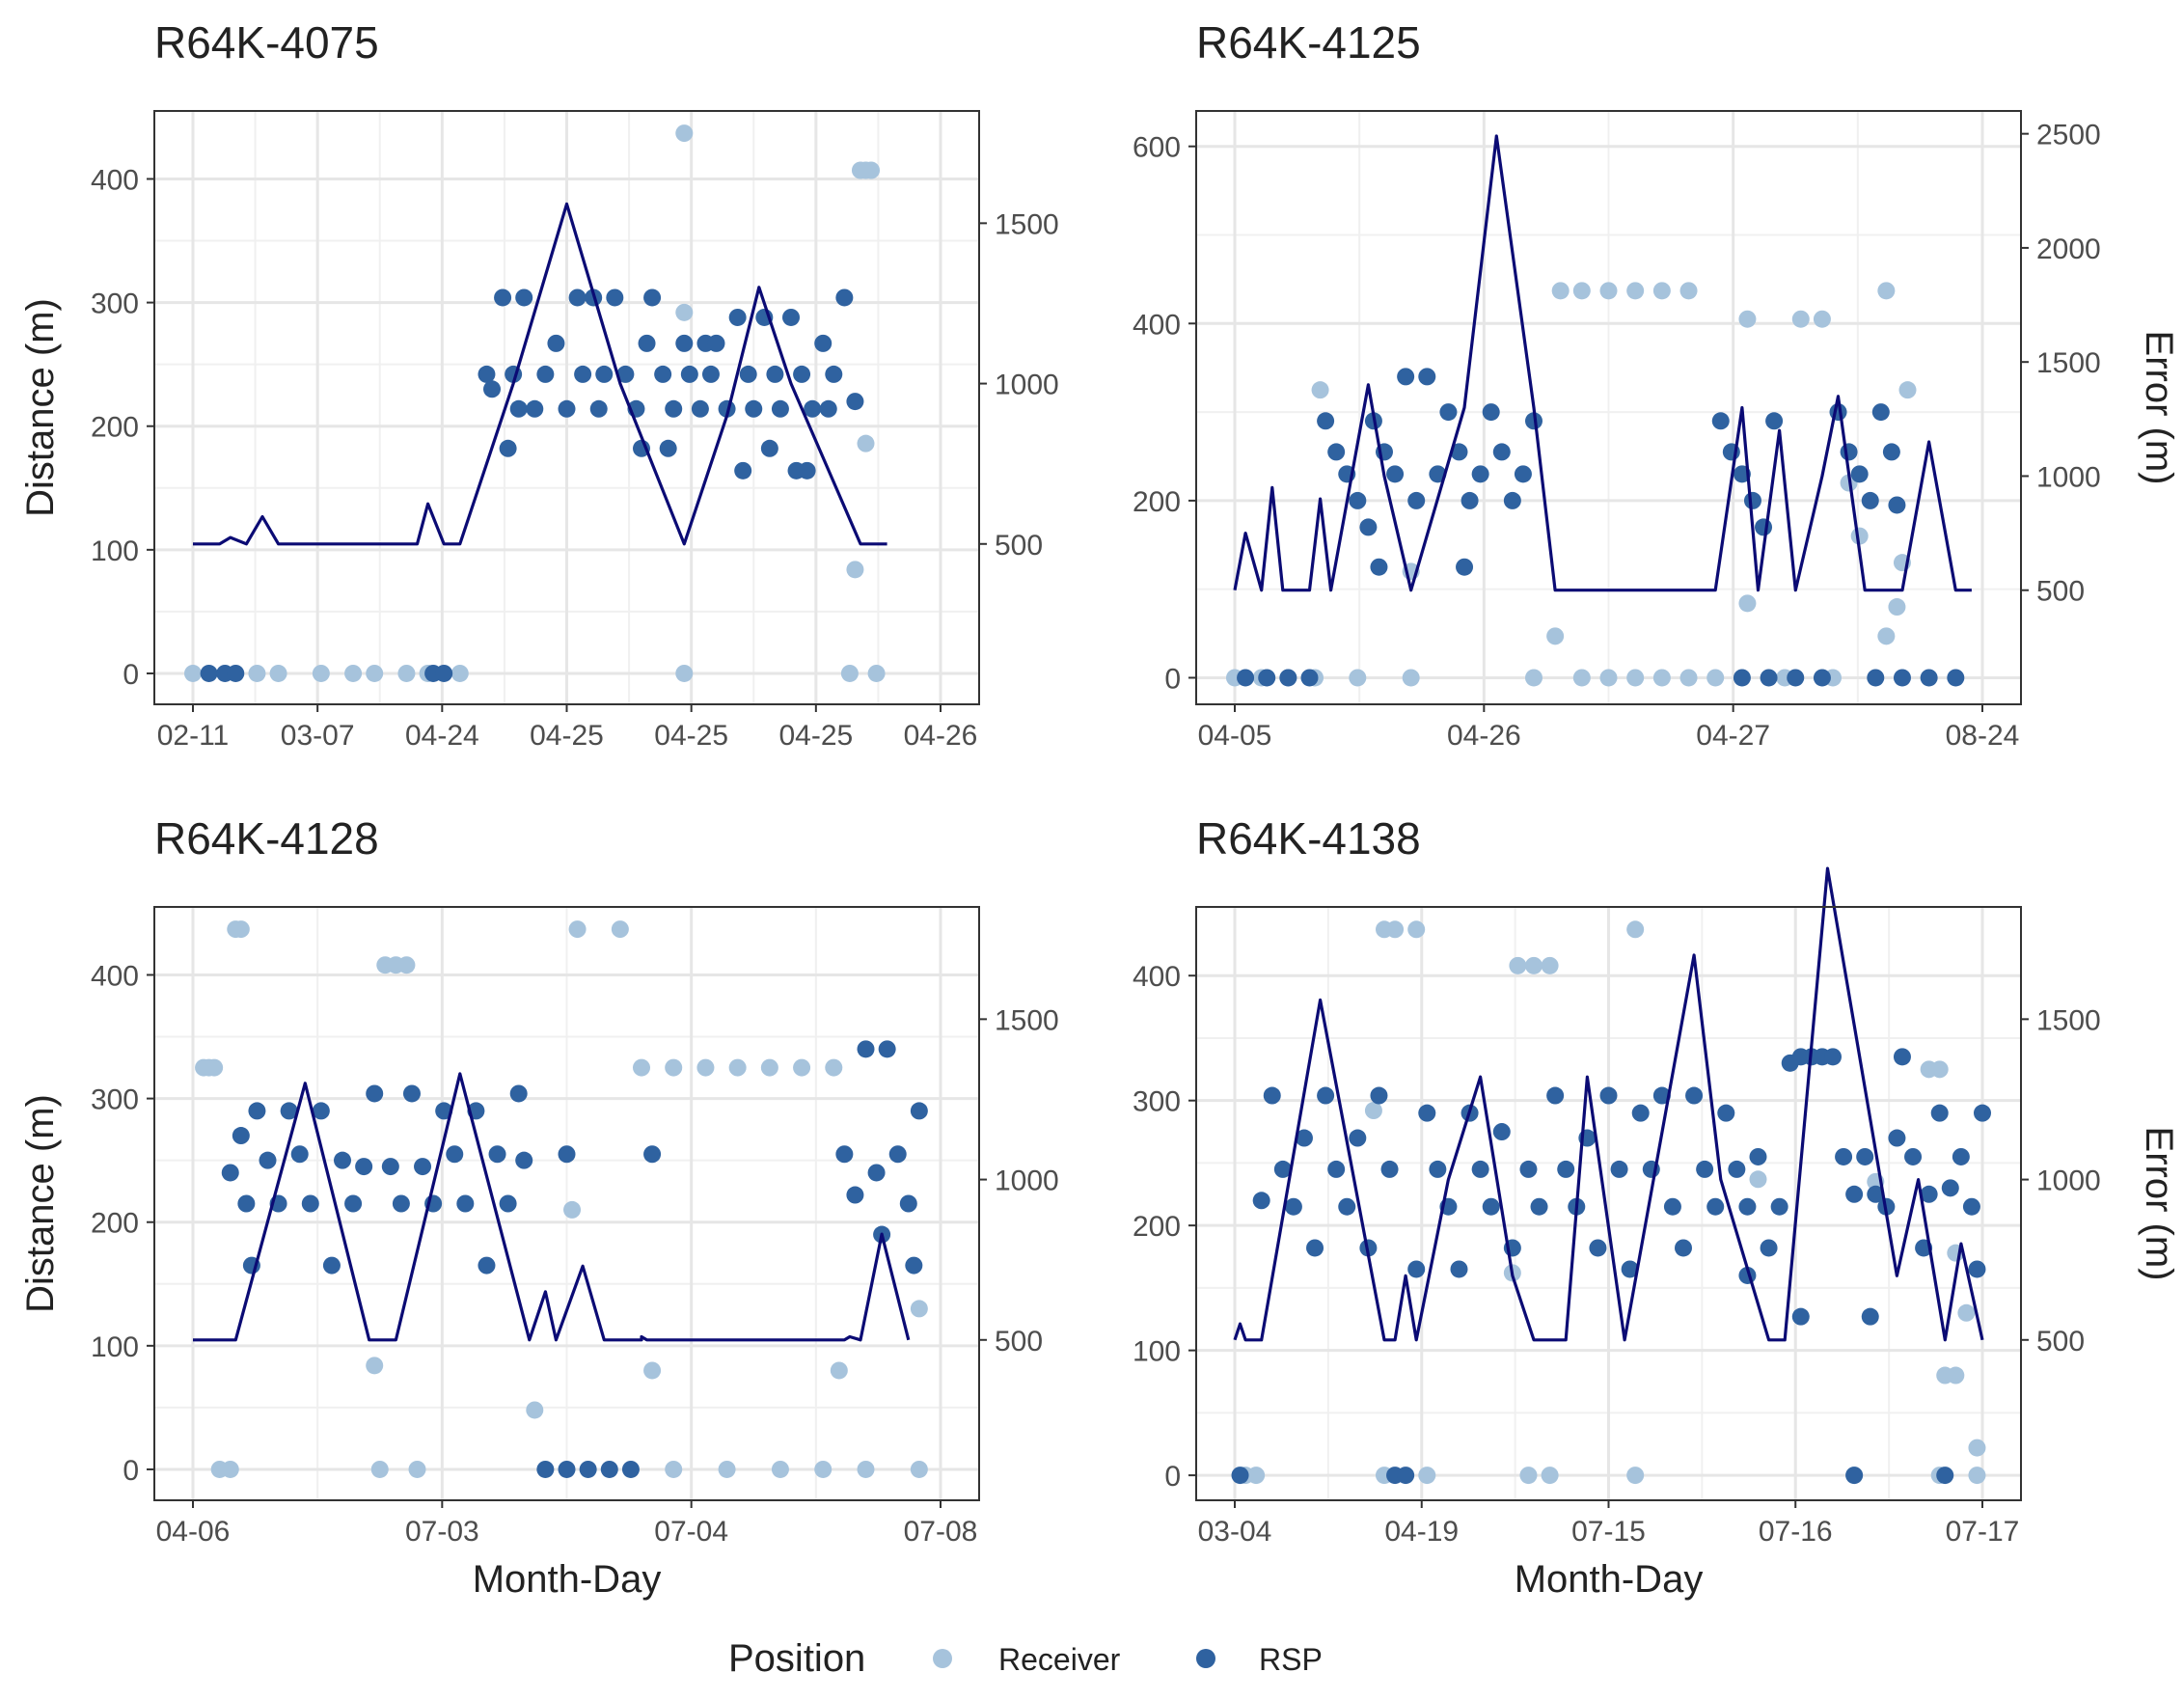 This screenshot has width=2184, height=1700. What do you see at coordinates (796, 1658) in the screenshot?
I see `legend-title: Position` at bounding box center [796, 1658].